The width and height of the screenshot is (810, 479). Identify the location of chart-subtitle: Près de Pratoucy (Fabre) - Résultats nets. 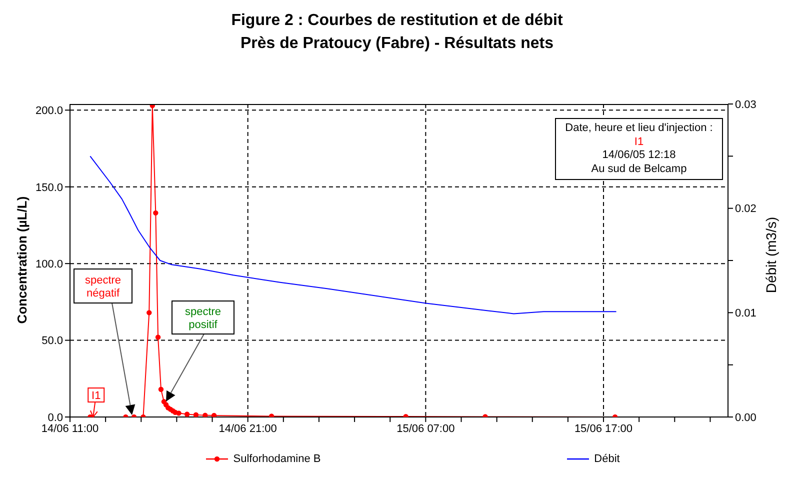
(397, 43).